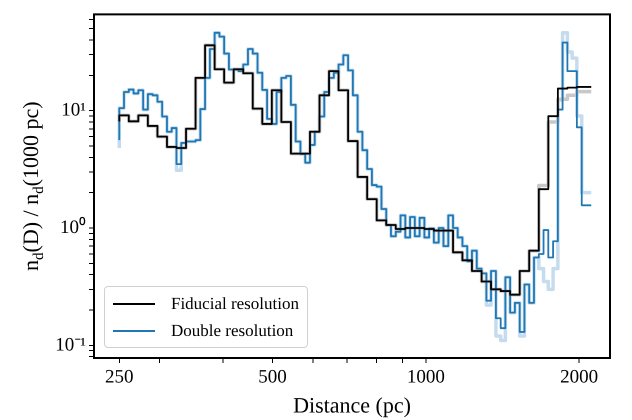 This screenshot has height=420, width=632. What do you see at coordinates (232, 330) in the screenshot?
I see `legend-label: Double resolution` at bounding box center [232, 330].